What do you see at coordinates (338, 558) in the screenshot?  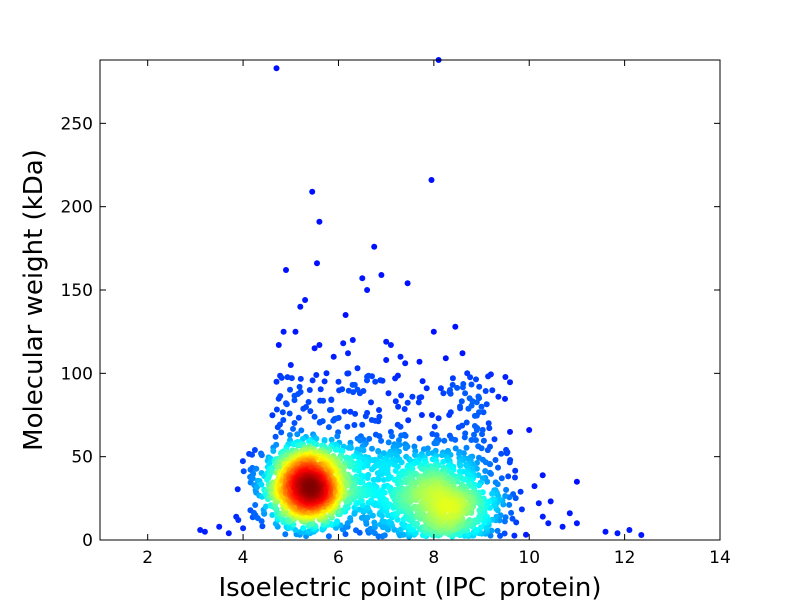 I see `x-tick-label: 6` at bounding box center [338, 558].